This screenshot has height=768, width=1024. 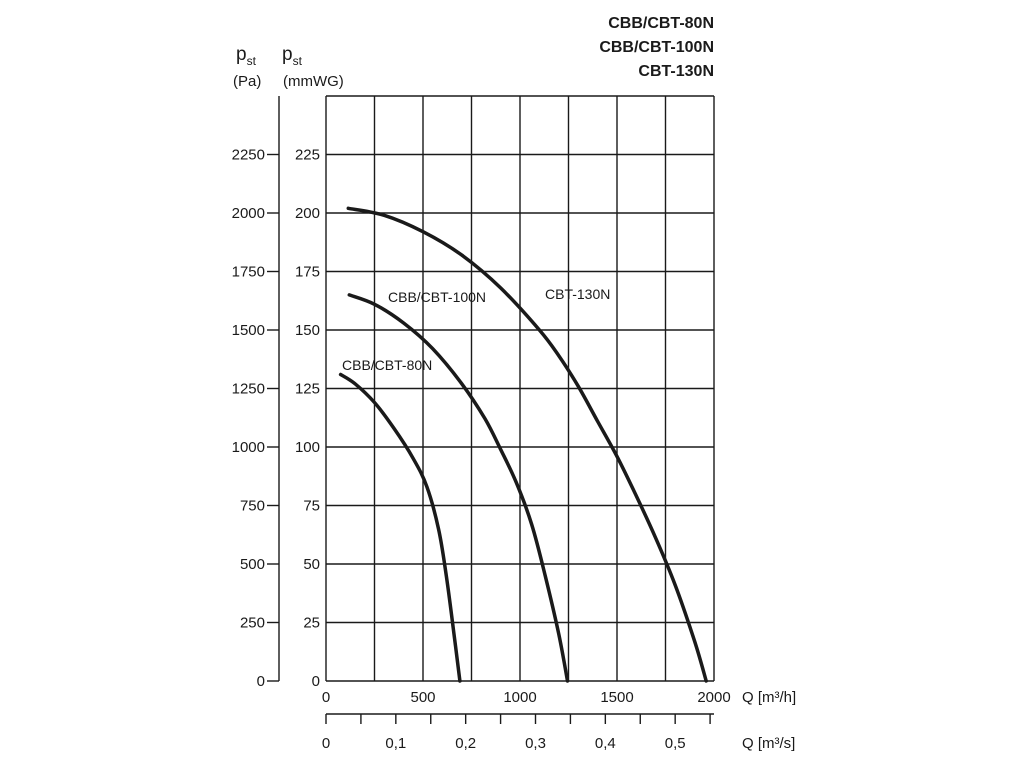 I want to click on x-axis-m3h-label: Q [m³/h], so click(x=769, y=697).